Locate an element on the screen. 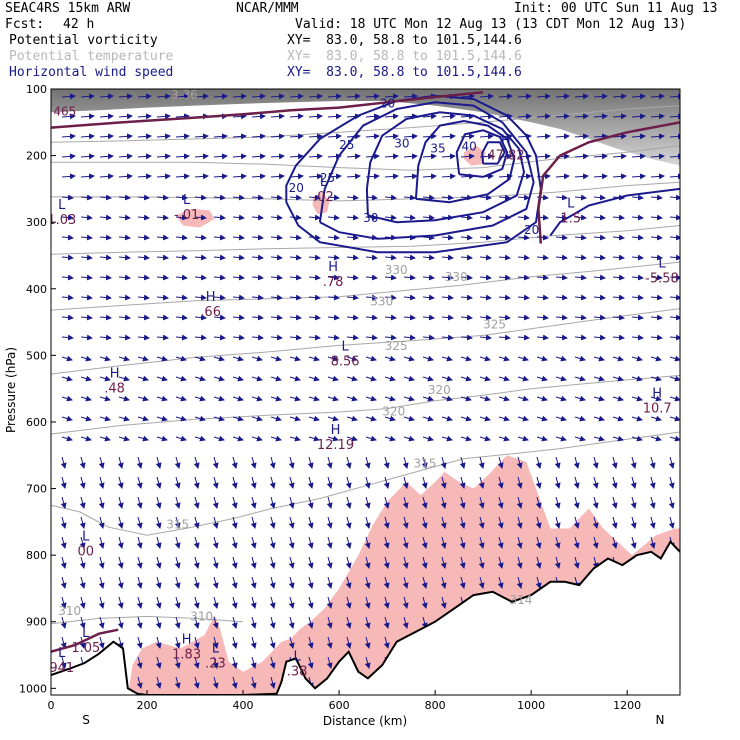  north-label: N is located at coordinates (660, 720).